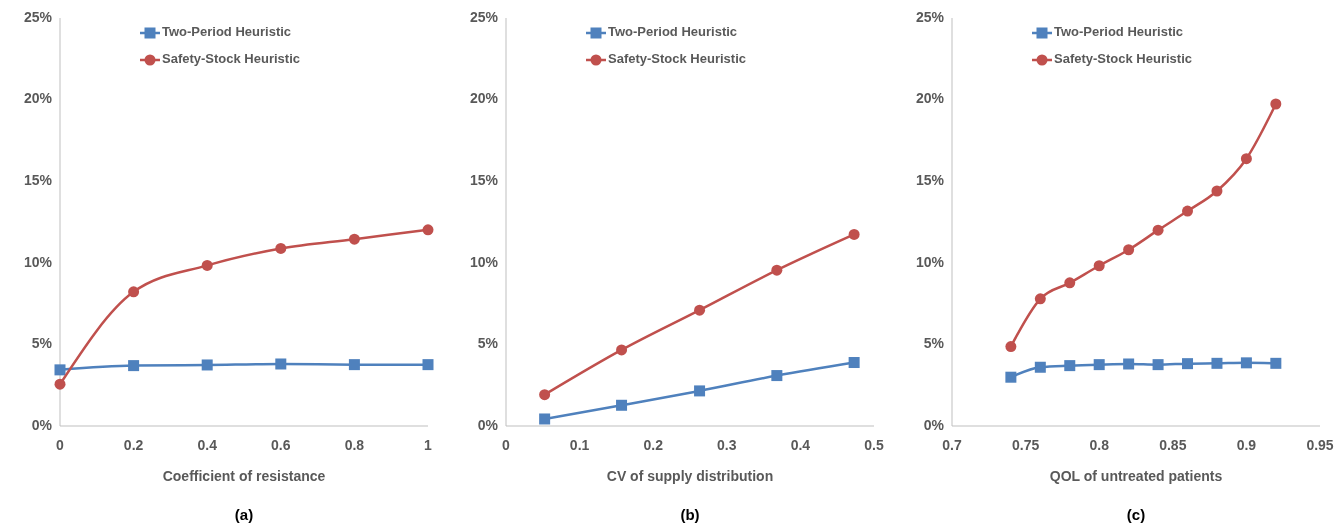  Describe the element at coordinates (1320, 445) in the screenshot. I see `x-tick-label: 0.95` at that location.